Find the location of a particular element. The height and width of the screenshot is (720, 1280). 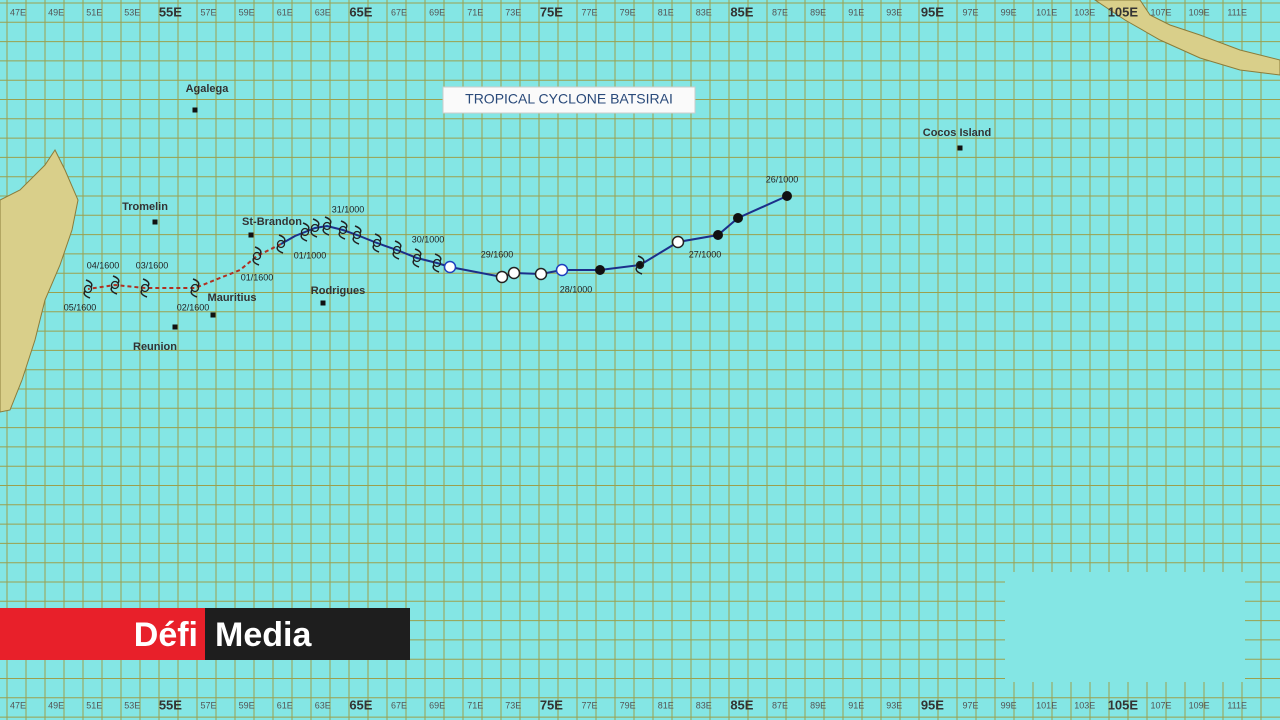

track-label: 26/1000 is located at coordinates (782, 179).